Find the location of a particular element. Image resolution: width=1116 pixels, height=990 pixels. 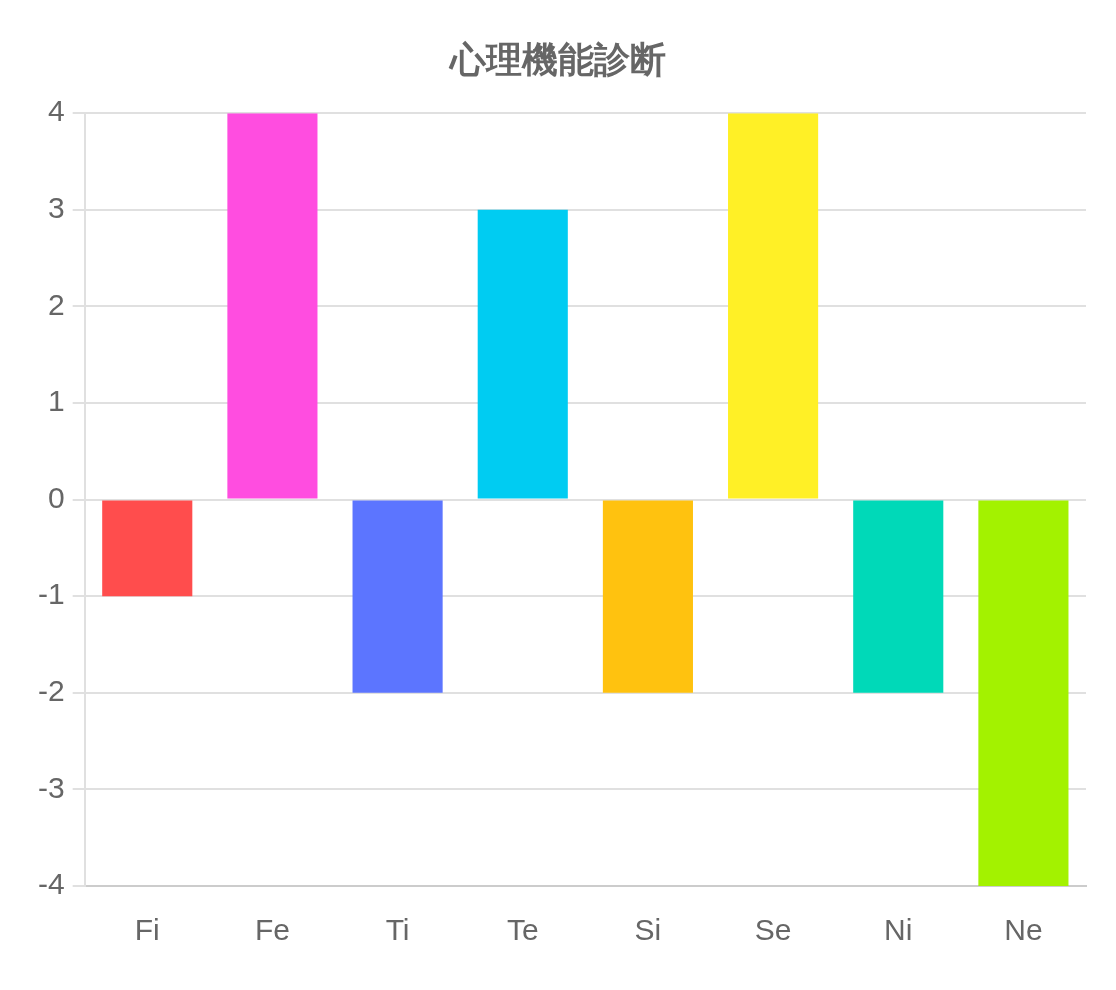

y-tick-label: -2 is located at coordinates (51, 691).